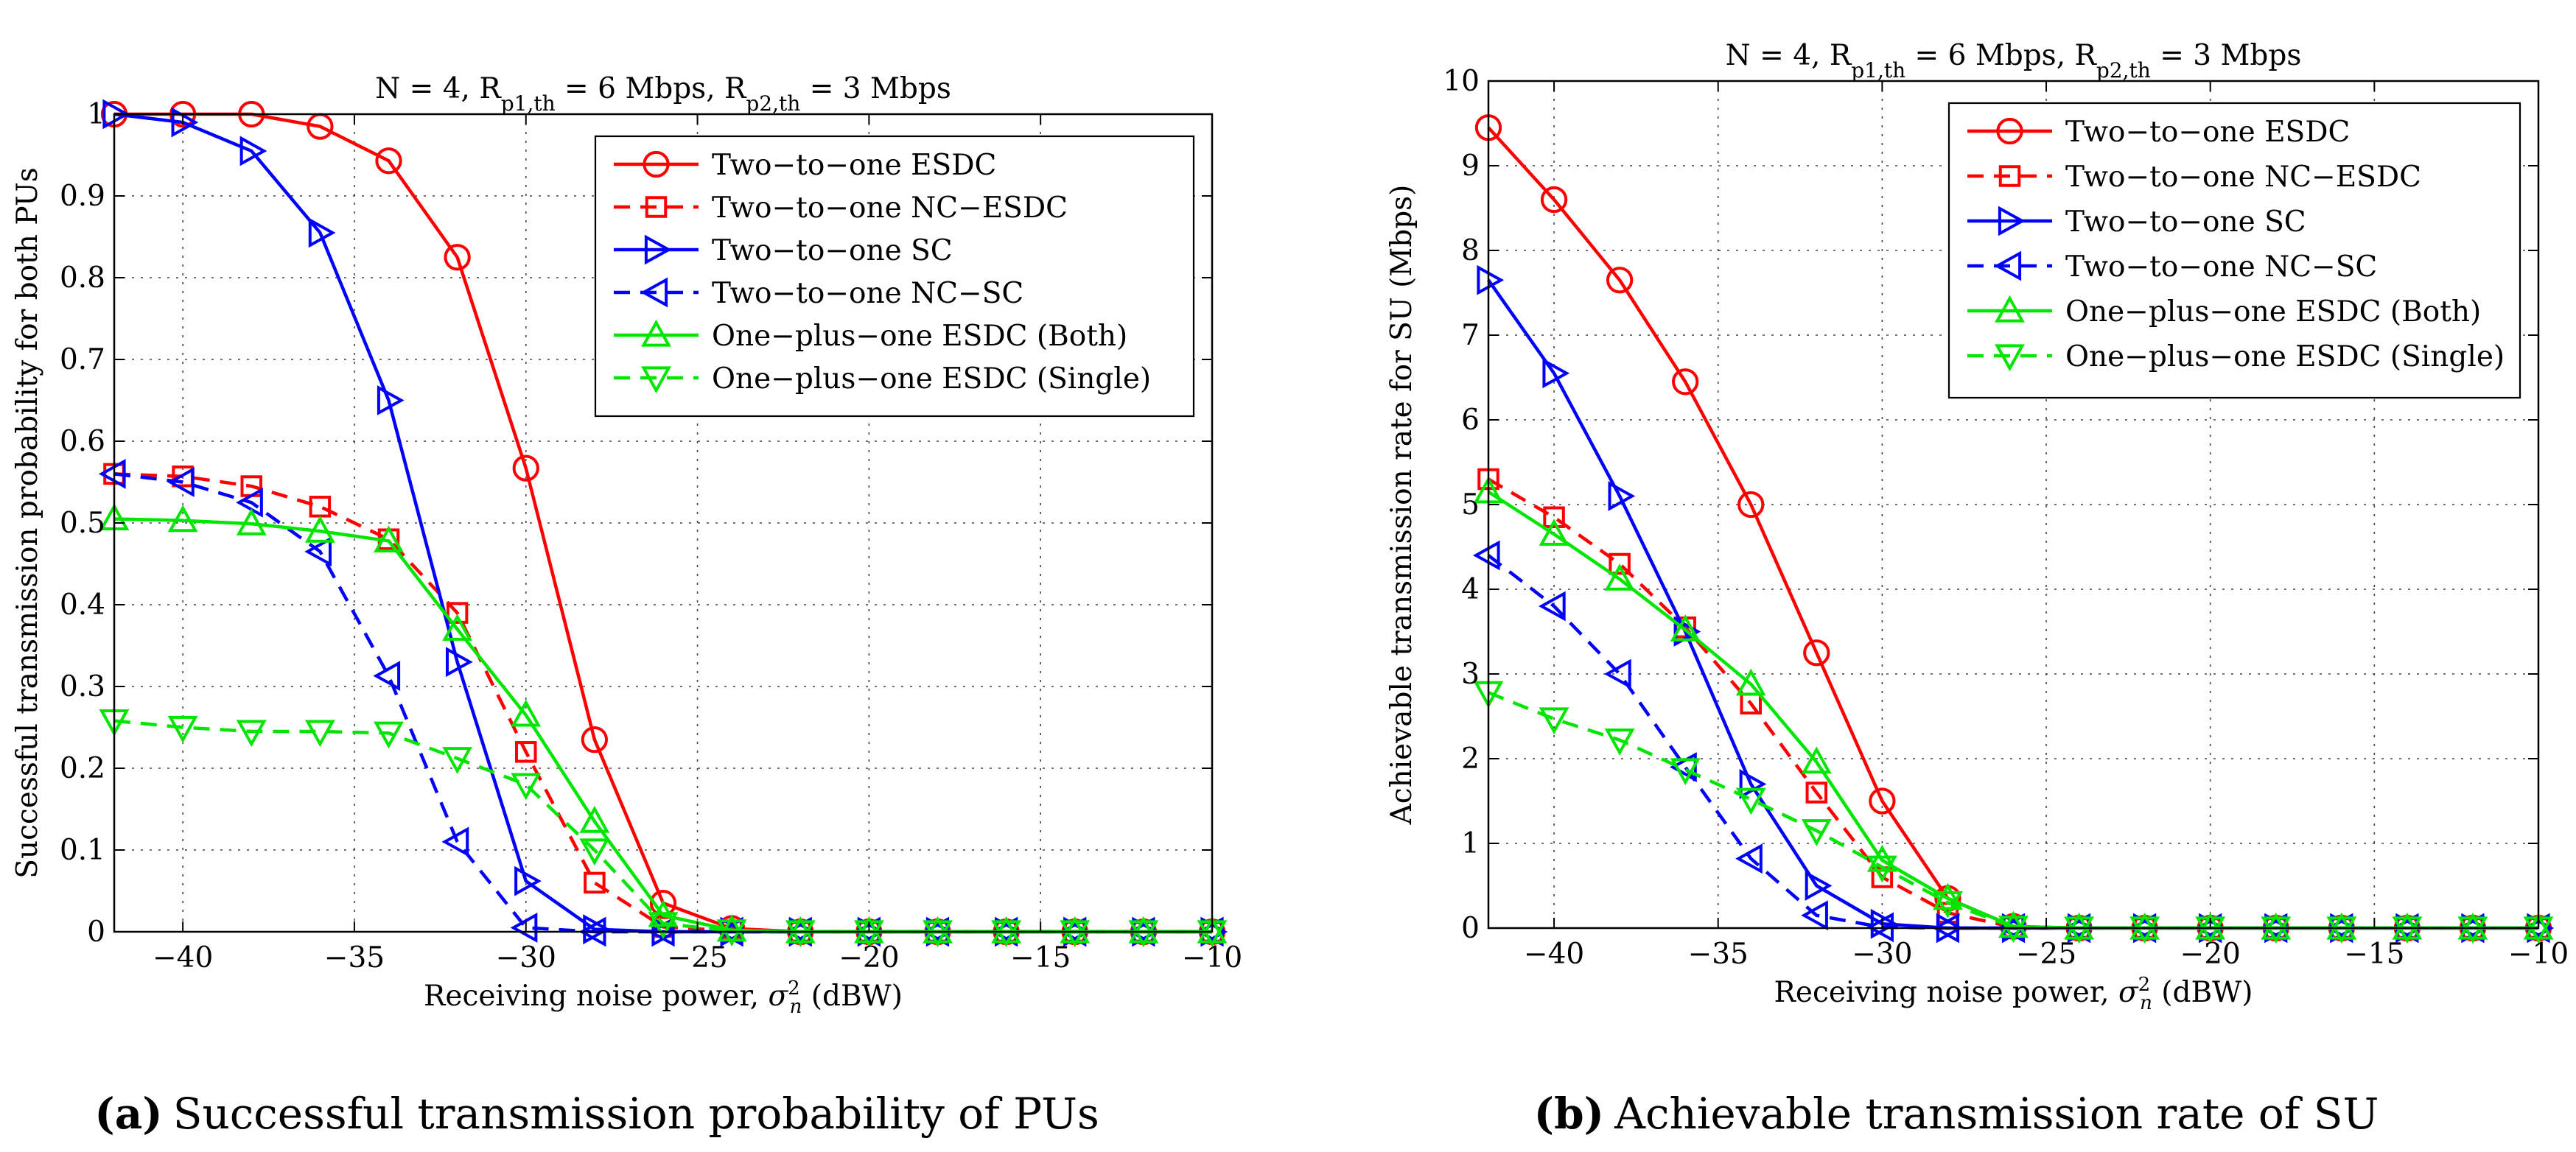 The width and height of the screenshot is (2576, 1152). What do you see at coordinates (1470, 166) in the screenshot?
I see `y-tick-label: 9` at bounding box center [1470, 166].